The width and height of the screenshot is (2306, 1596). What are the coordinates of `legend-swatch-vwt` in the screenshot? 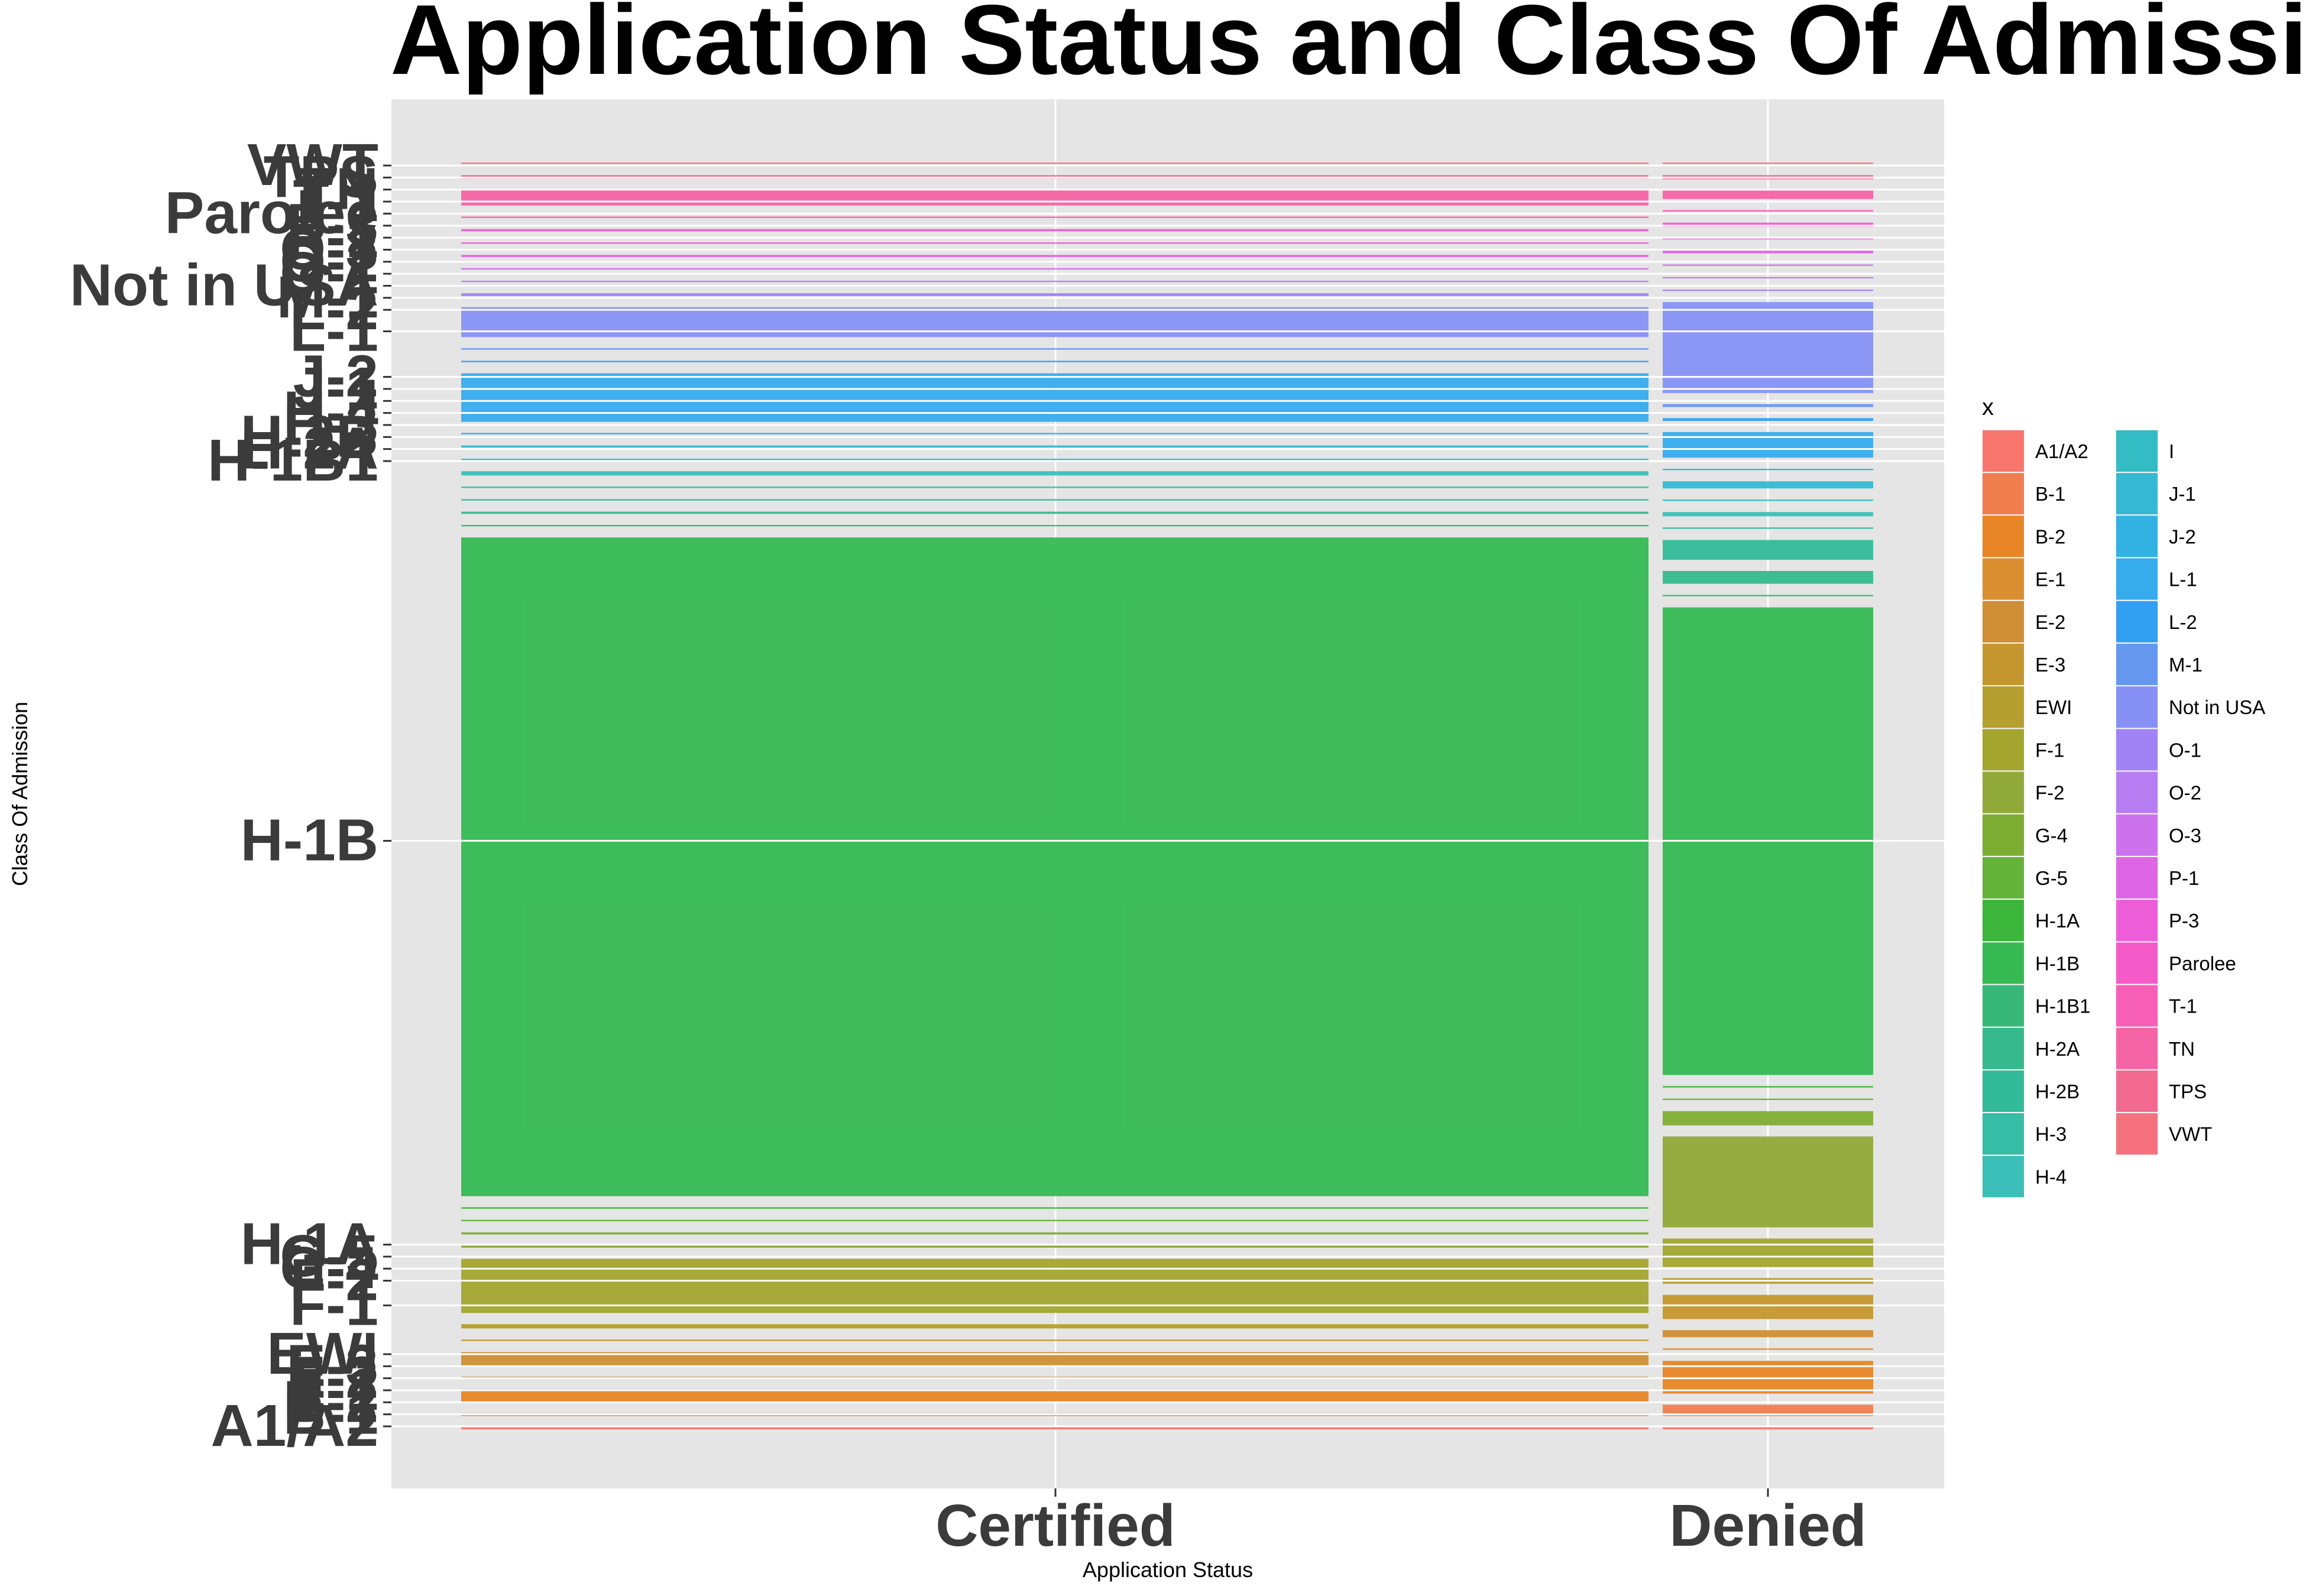 It's located at (2137, 1134).